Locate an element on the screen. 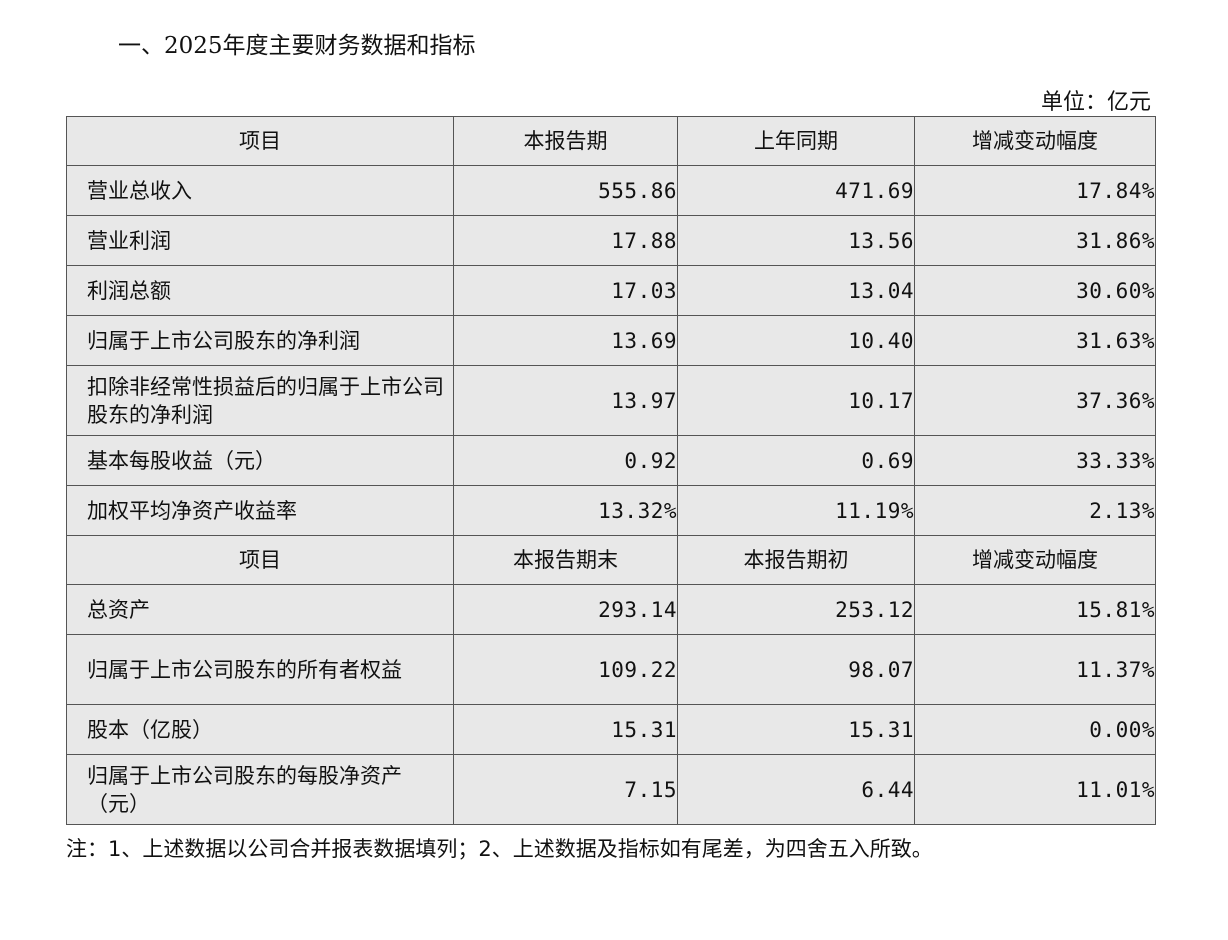 The height and width of the screenshot is (940, 1228). row-label: 归属于上市公司股东的所有者权益 is located at coordinates (260, 669).